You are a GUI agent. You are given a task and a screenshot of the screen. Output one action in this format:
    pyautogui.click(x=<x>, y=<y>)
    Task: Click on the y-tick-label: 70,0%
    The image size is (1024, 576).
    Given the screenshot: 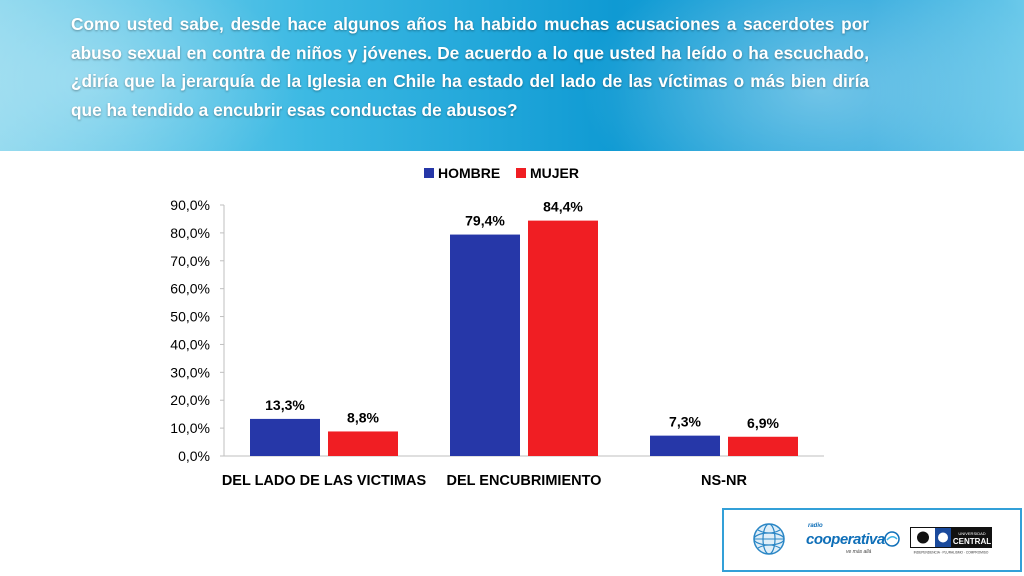 What is the action you would take?
    pyautogui.click(x=190, y=261)
    